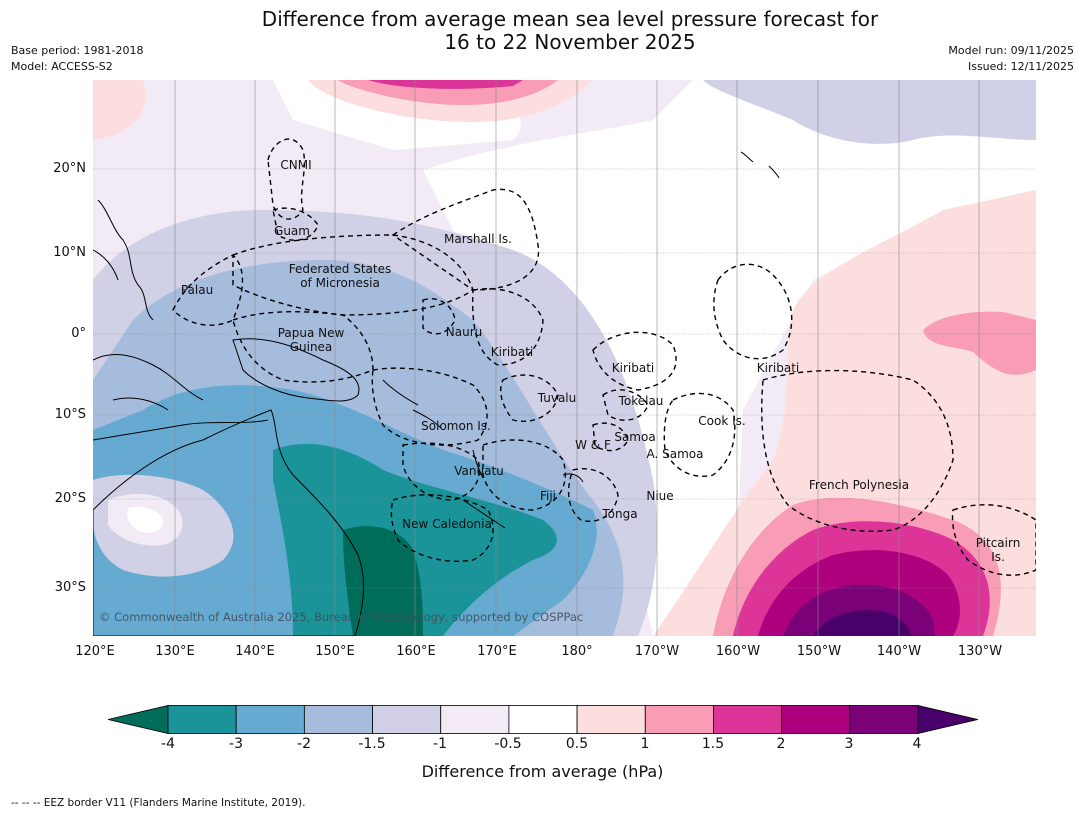 The image size is (1085, 816). What do you see at coordinates (69, 168) in the screenshot?
I see `lat-label-20n: 20°N` at bounding box center [69, 168].